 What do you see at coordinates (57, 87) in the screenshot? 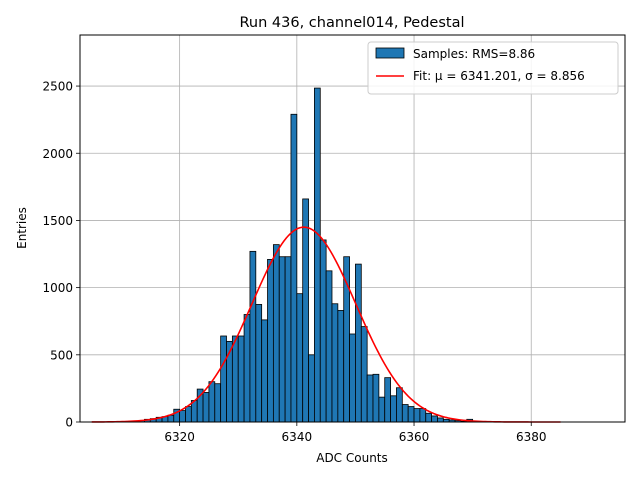
I see `y-tick-label: 2500` at bounding box center [57, 87].